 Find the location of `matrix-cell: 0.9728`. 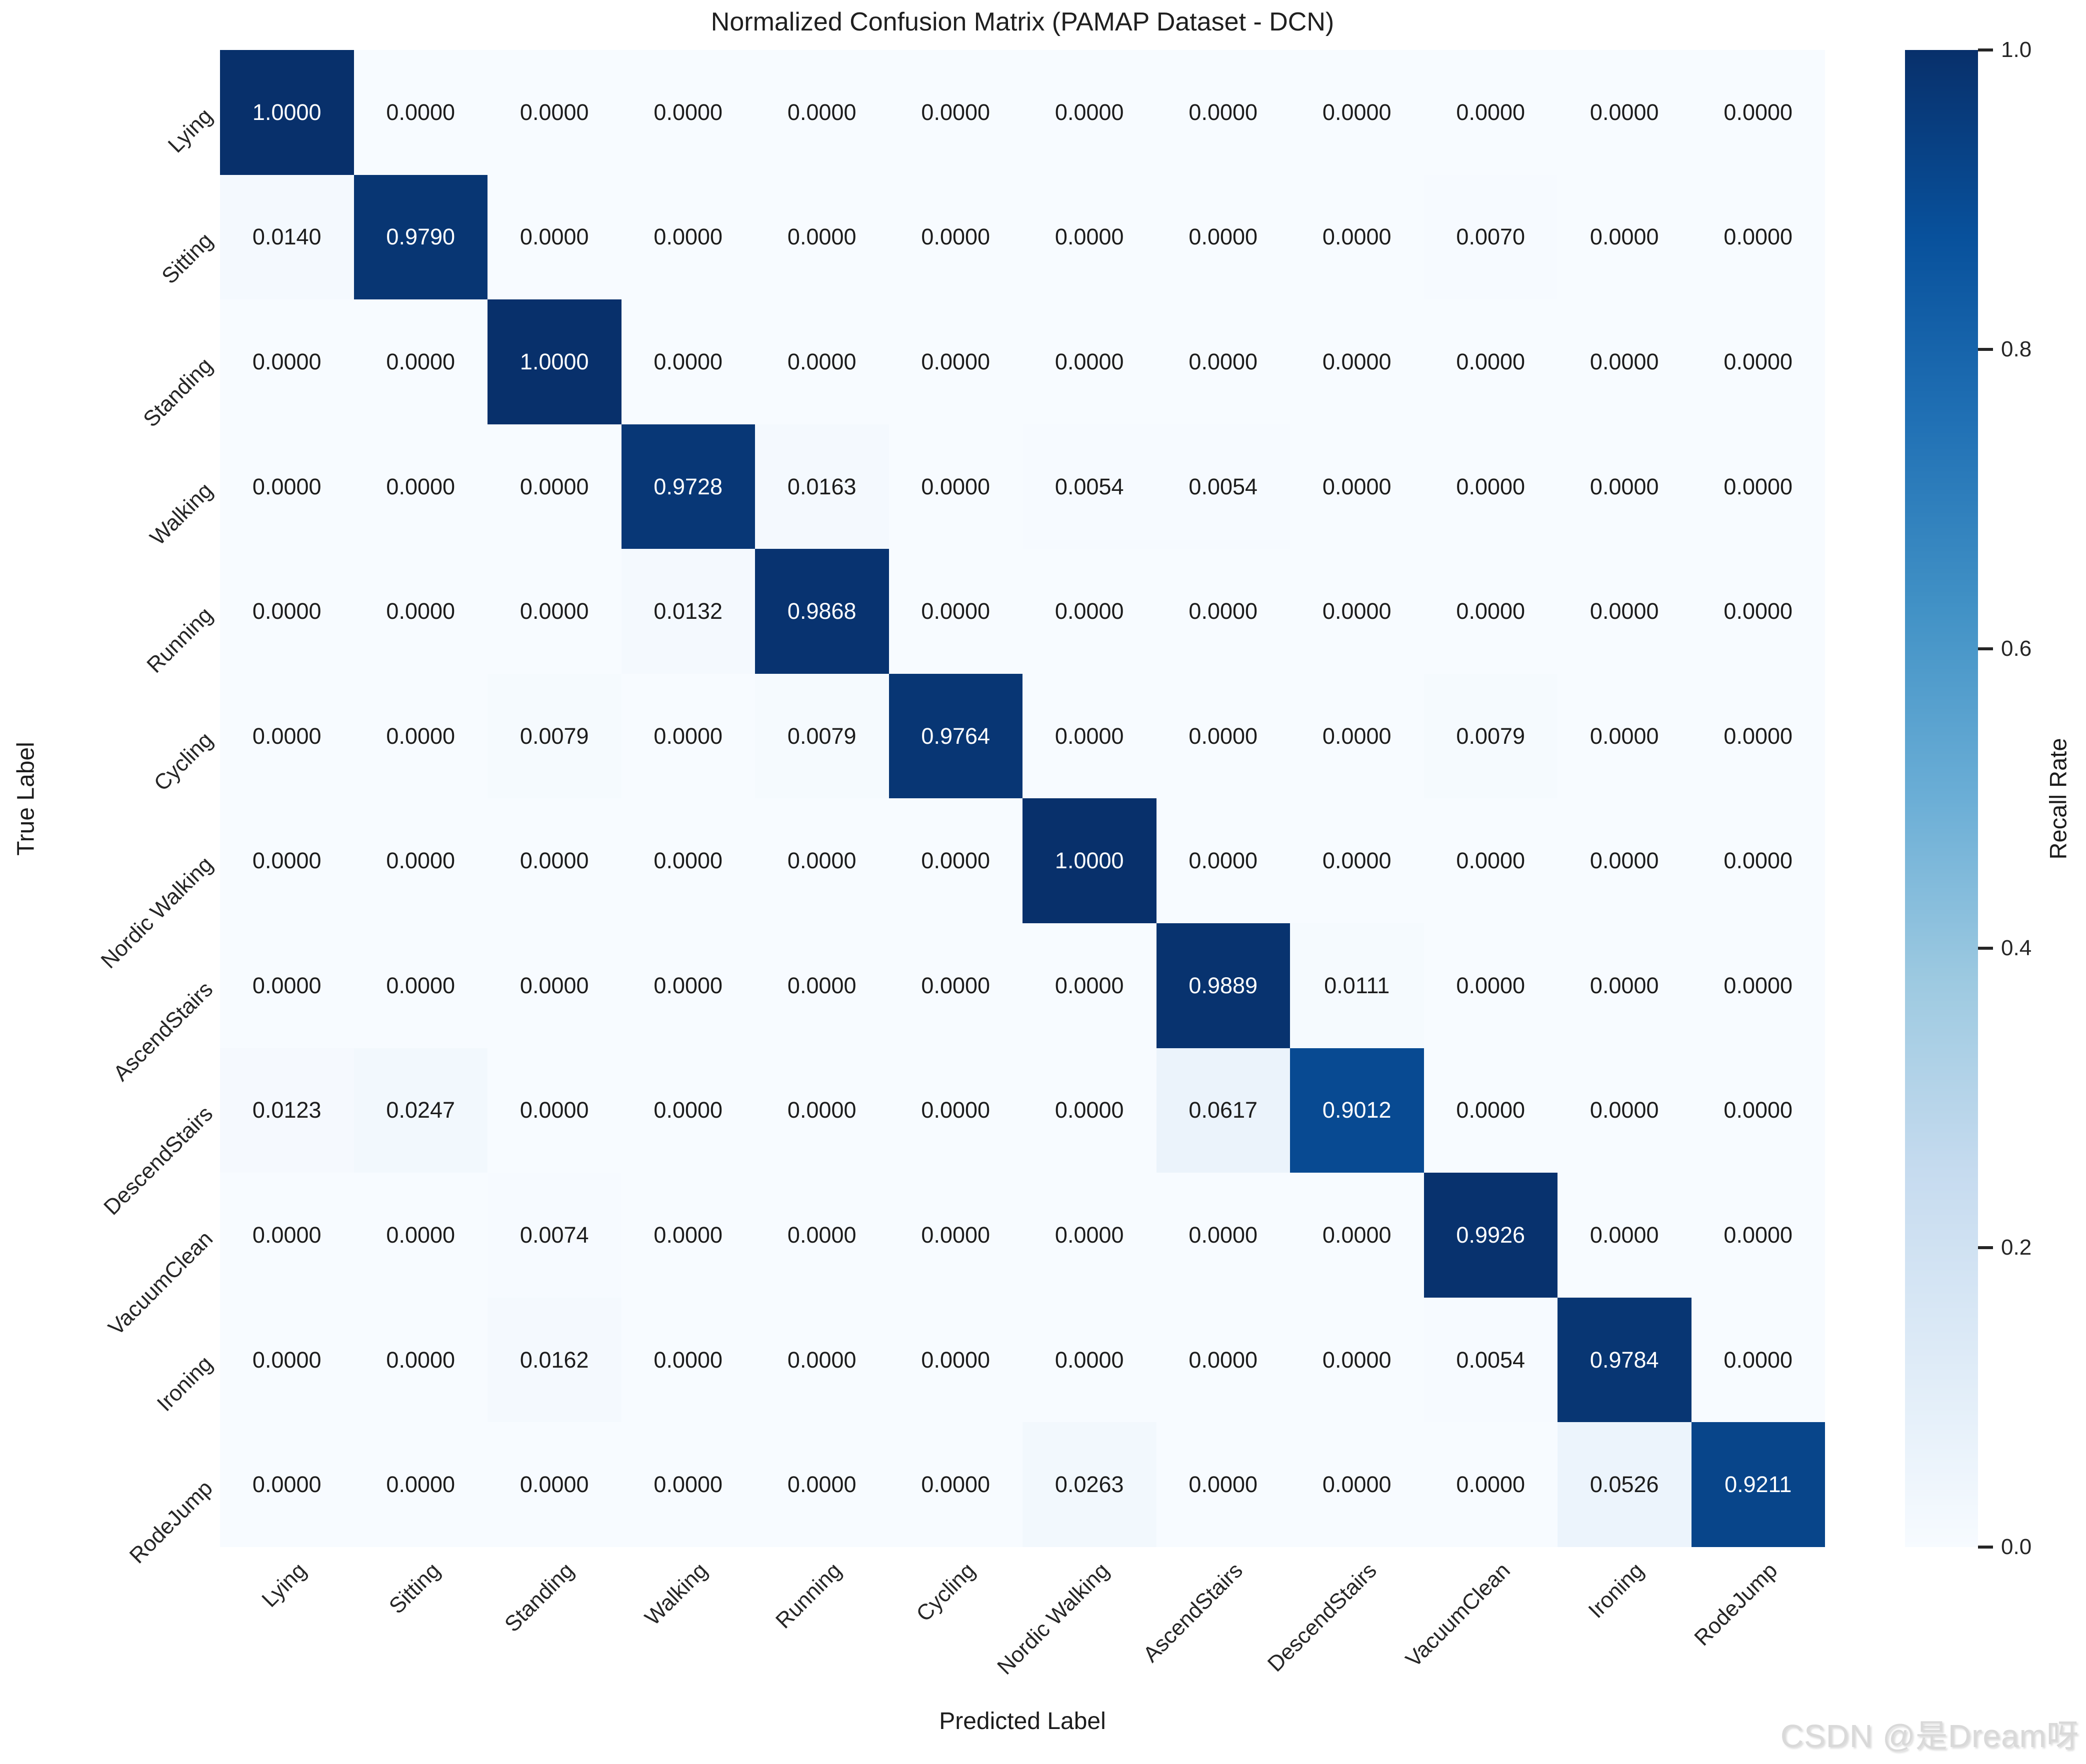

matrix-cell: 0.9728 is located at coordinates (688, 486).